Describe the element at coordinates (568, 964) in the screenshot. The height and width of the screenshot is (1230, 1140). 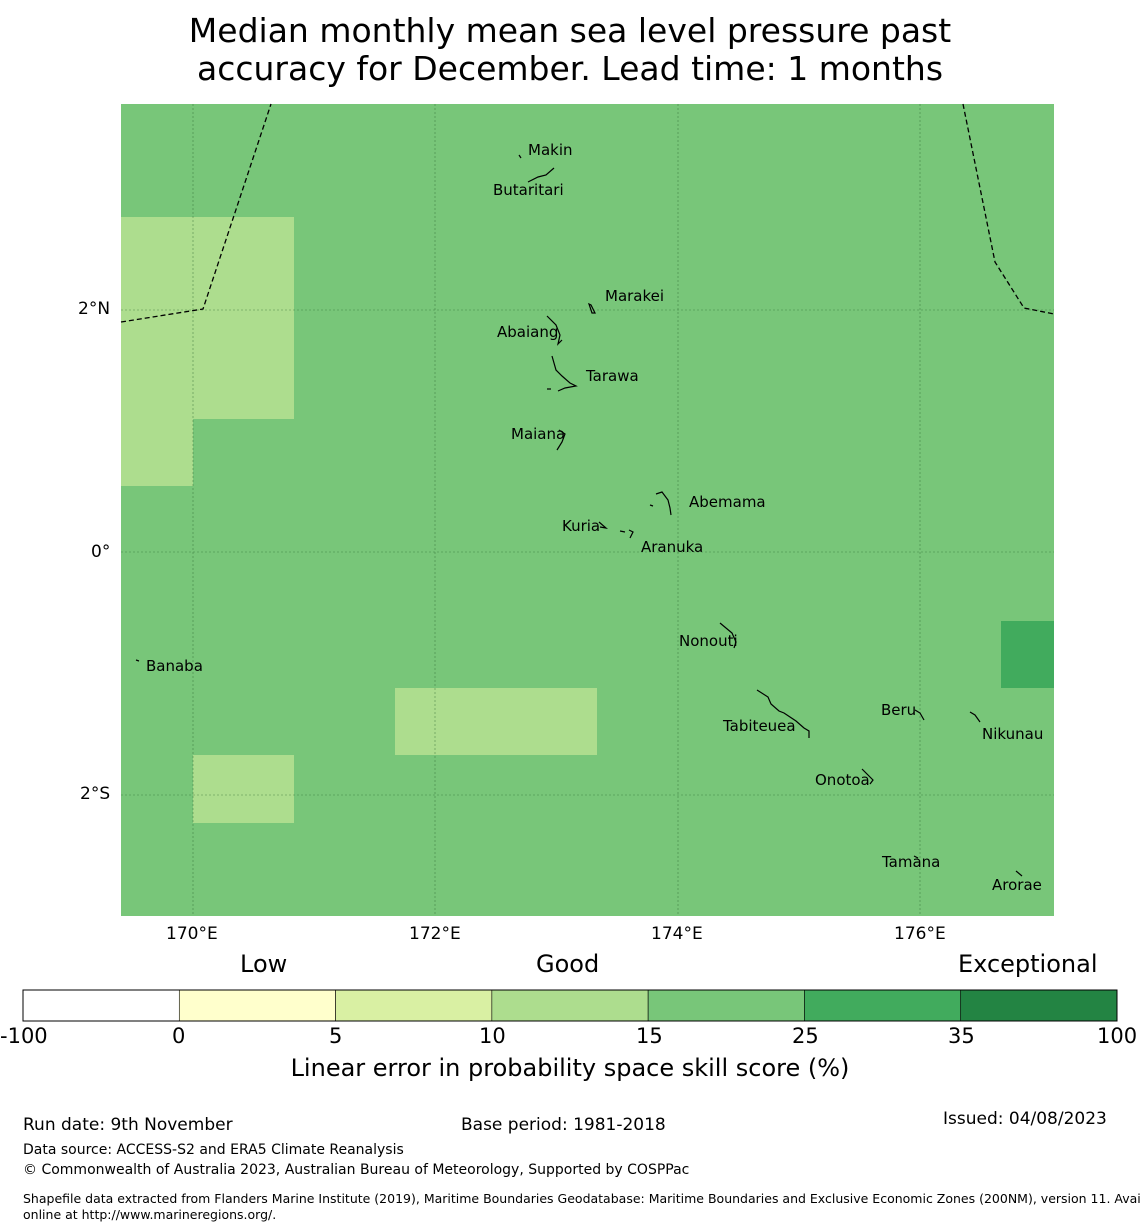
I see `legend-category-good: Good` at that location.